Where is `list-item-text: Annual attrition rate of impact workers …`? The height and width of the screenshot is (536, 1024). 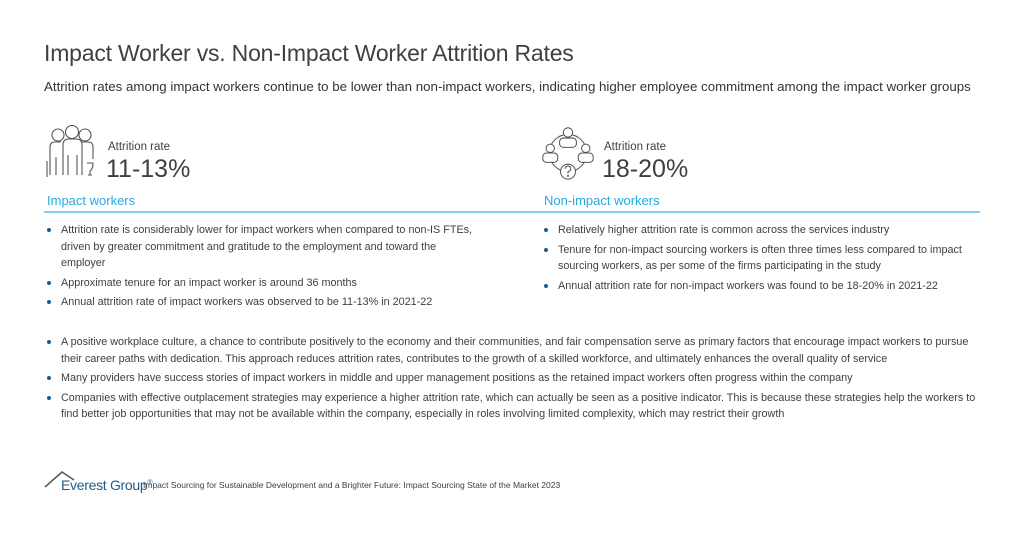
list-item-text: Annual attrition rate of impact workers … is located at coordinates (247, 302).